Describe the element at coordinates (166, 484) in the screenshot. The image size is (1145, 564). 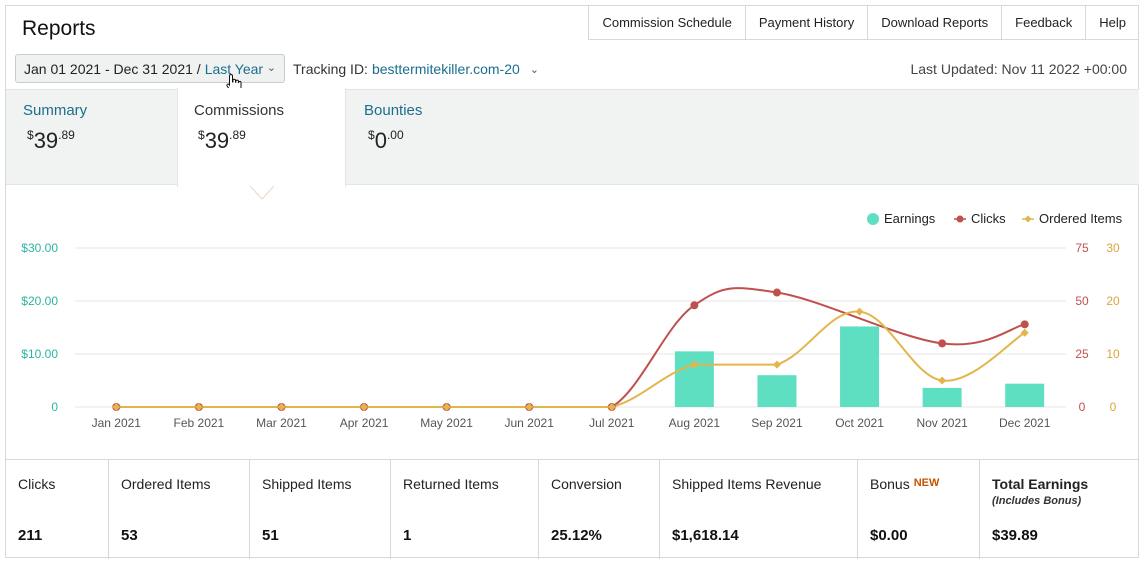
I see `stat-label: Ordered Items` at that location.